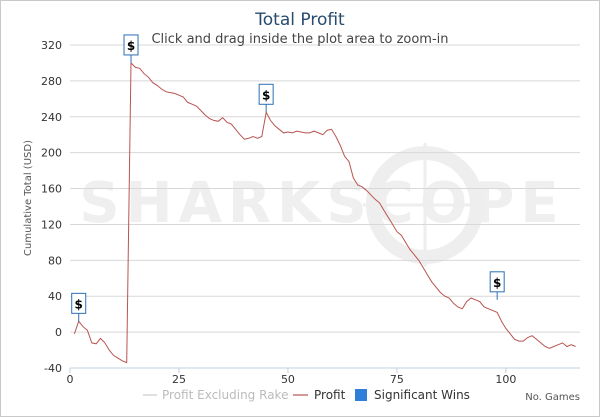  I want to click on x-axis: 0 25 50 75 100, so click(323, 376).